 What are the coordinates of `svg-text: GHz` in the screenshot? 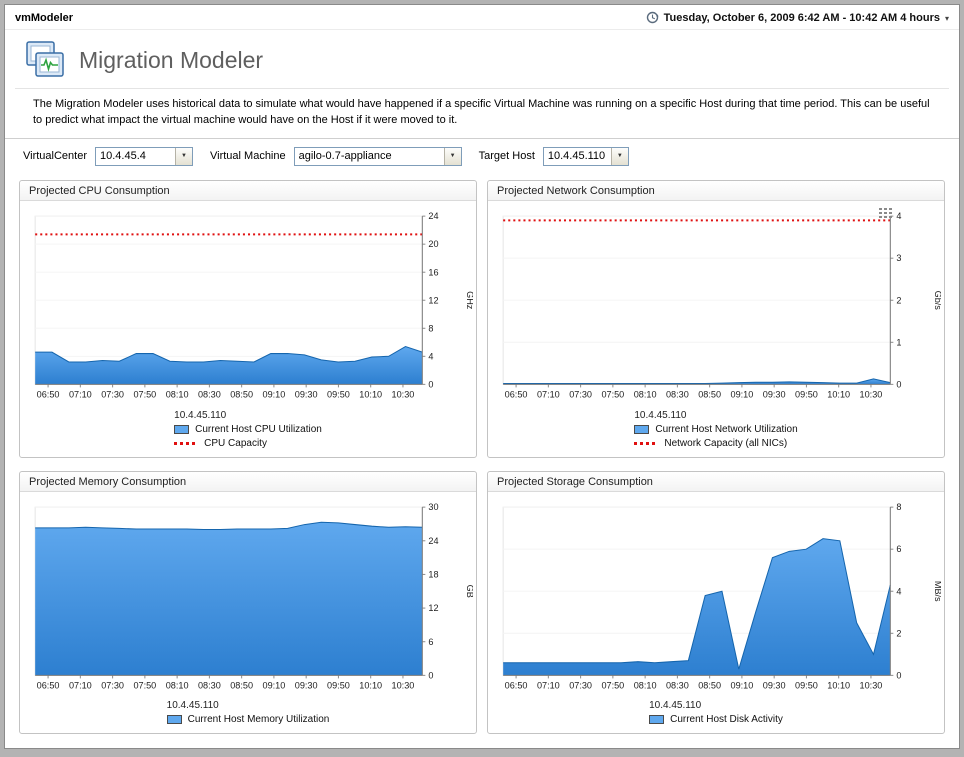 It's located at (469, 300).